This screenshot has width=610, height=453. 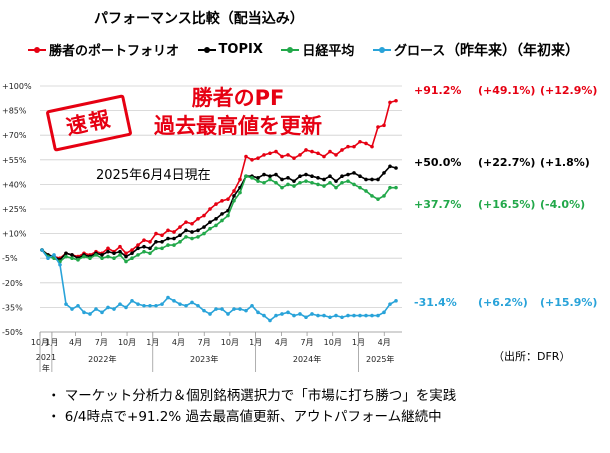 What do you see at coordinates (565, 162) in the screenshot?
I see `value-label: (+1.8%)` at bounding box center [565, 162].